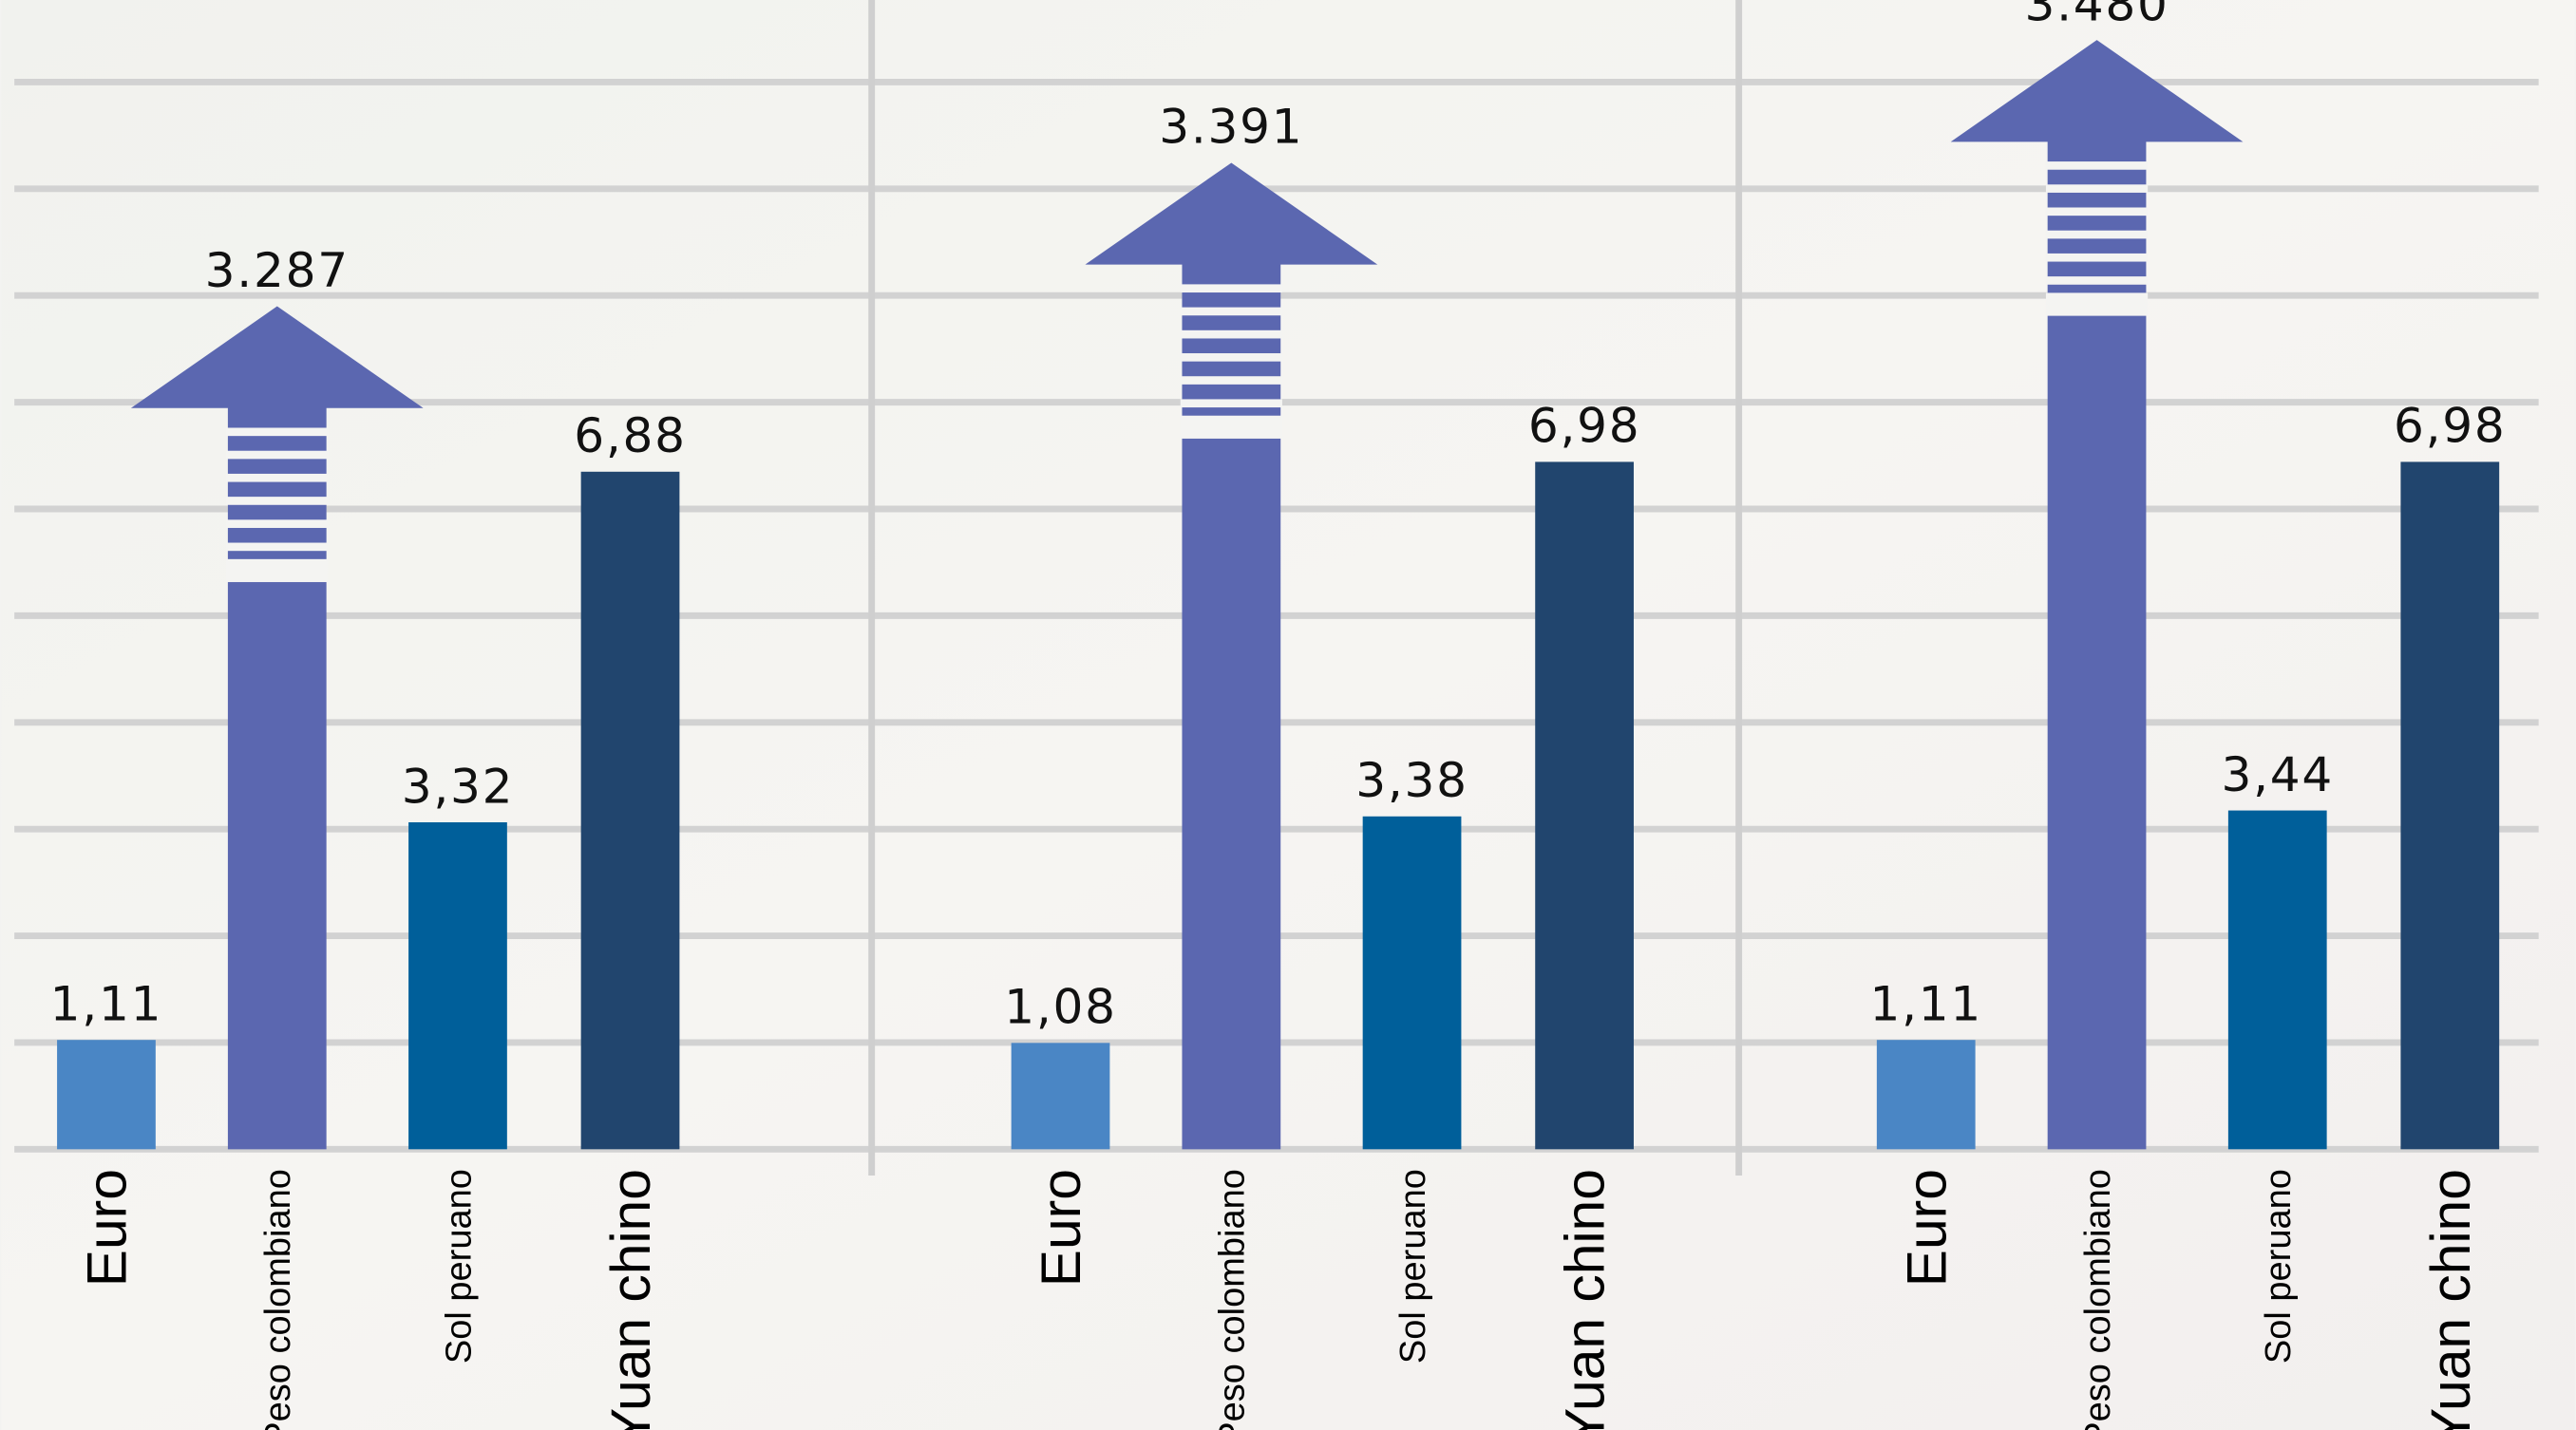 The width and height of the screenshot is (2576, 1430). Describe the element at coordinates (2096, 15) in the screenshot. I see `value-label: 3.480` at that location.